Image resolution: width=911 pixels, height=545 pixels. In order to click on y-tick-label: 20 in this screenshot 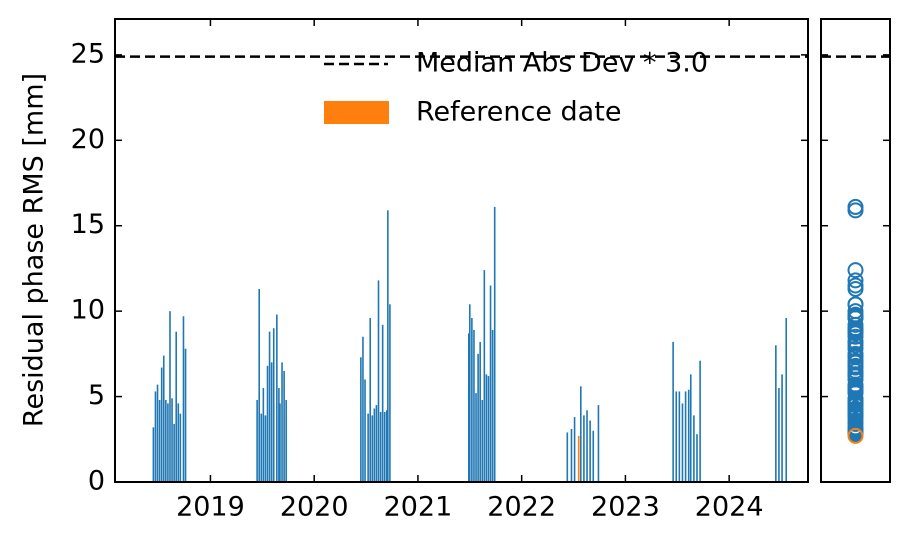, I will do `click(88, 139)`.